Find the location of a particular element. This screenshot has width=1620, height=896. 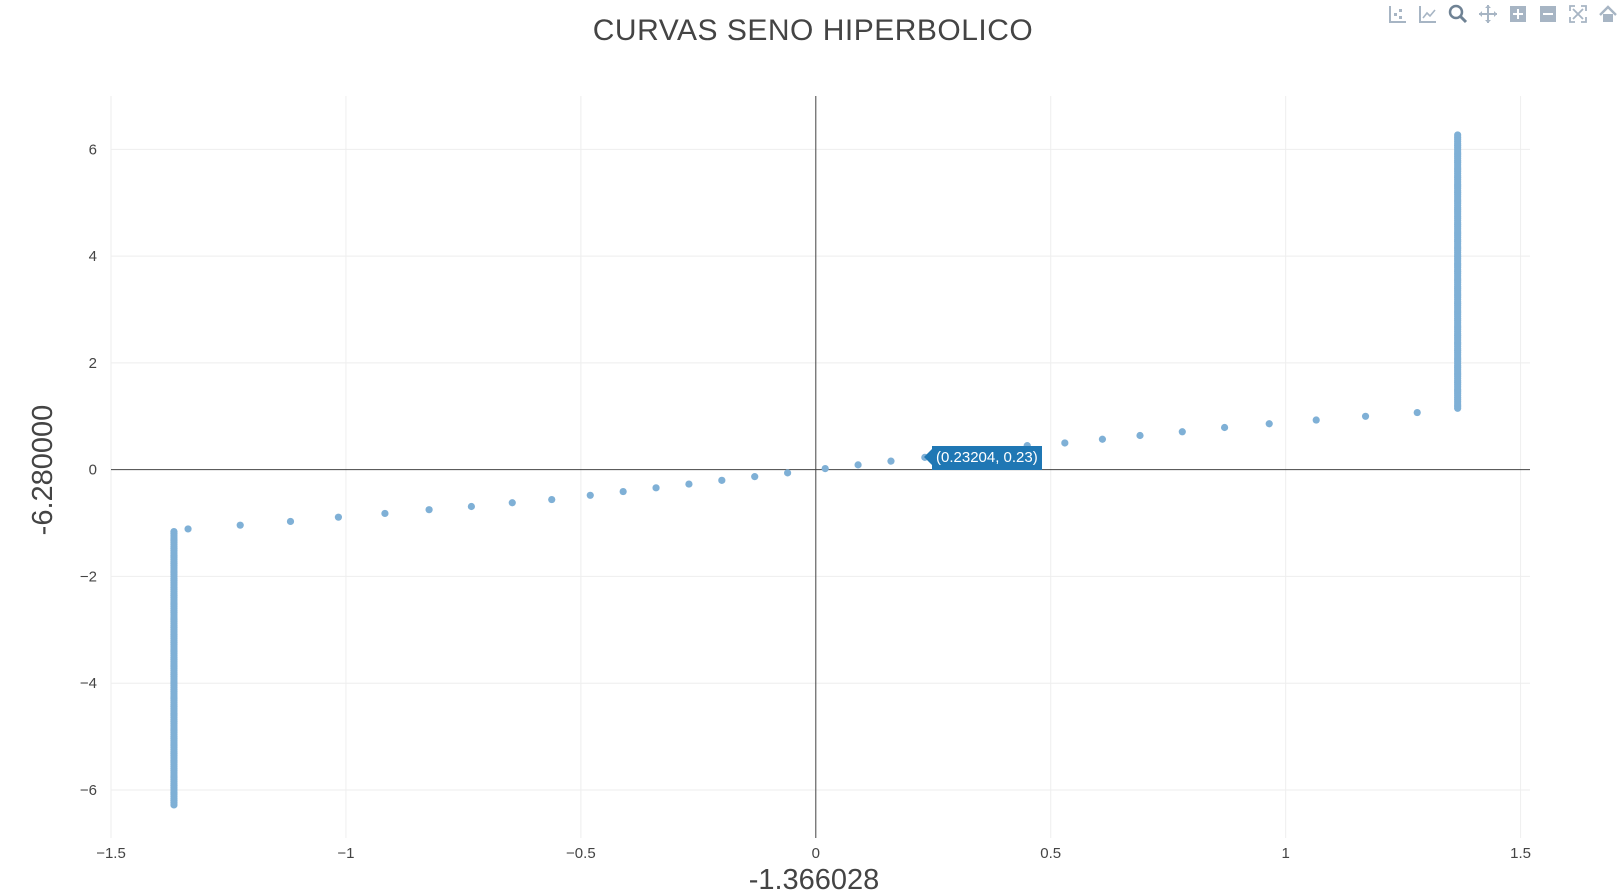

y-tick-label: 4 is located at coordinates (93, 256).